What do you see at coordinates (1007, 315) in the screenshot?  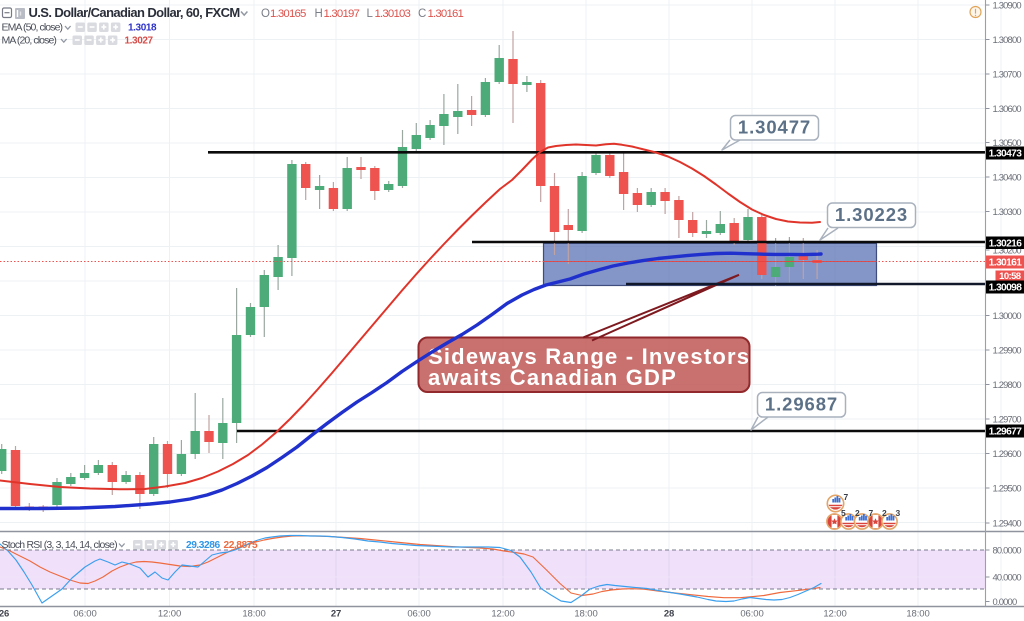 I see `svg-text: 1.30000` at bounding box center [1007, 315].